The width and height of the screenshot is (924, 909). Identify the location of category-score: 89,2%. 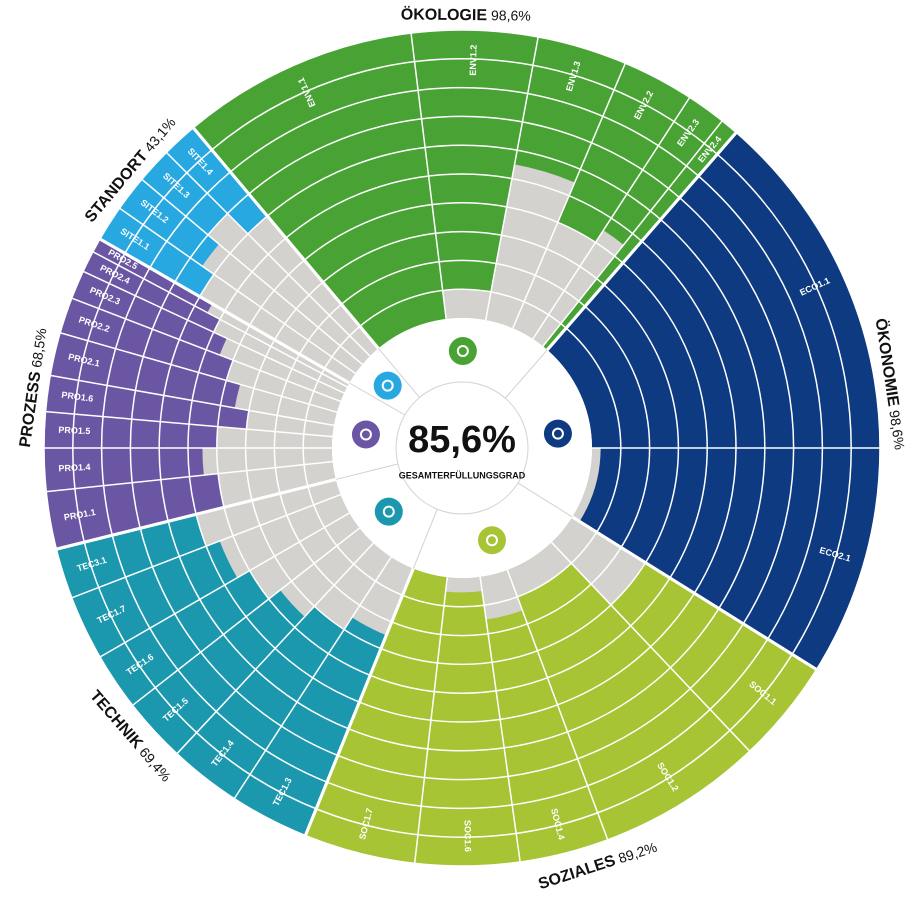
(637, 852).